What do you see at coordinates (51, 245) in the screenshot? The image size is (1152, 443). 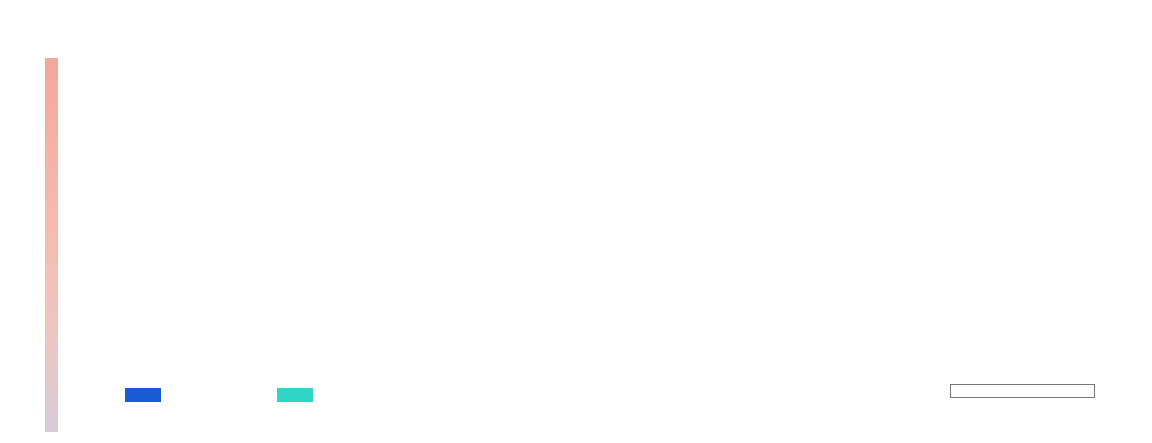 I see `temperature-color-strip` at bounding box center [51, 245].